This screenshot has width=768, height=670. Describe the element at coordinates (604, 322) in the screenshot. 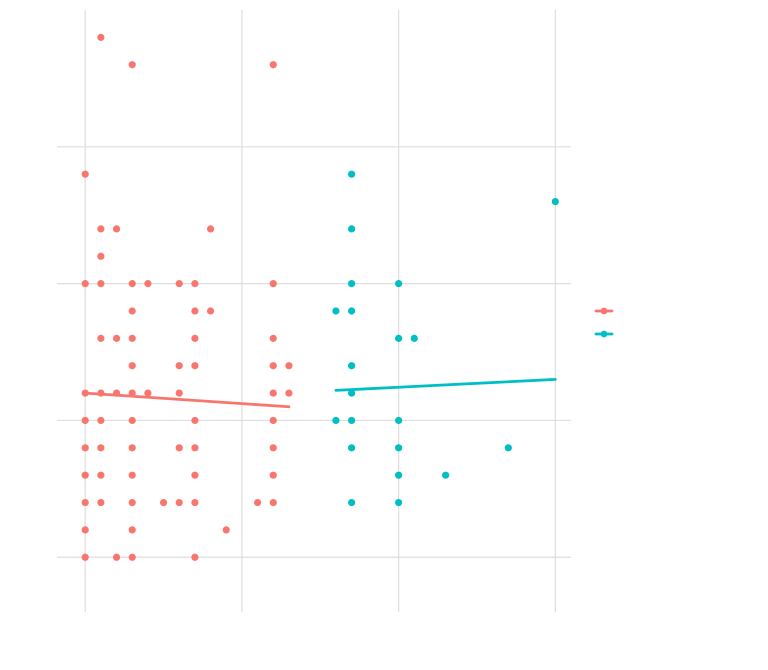

I see `legend` at that location.